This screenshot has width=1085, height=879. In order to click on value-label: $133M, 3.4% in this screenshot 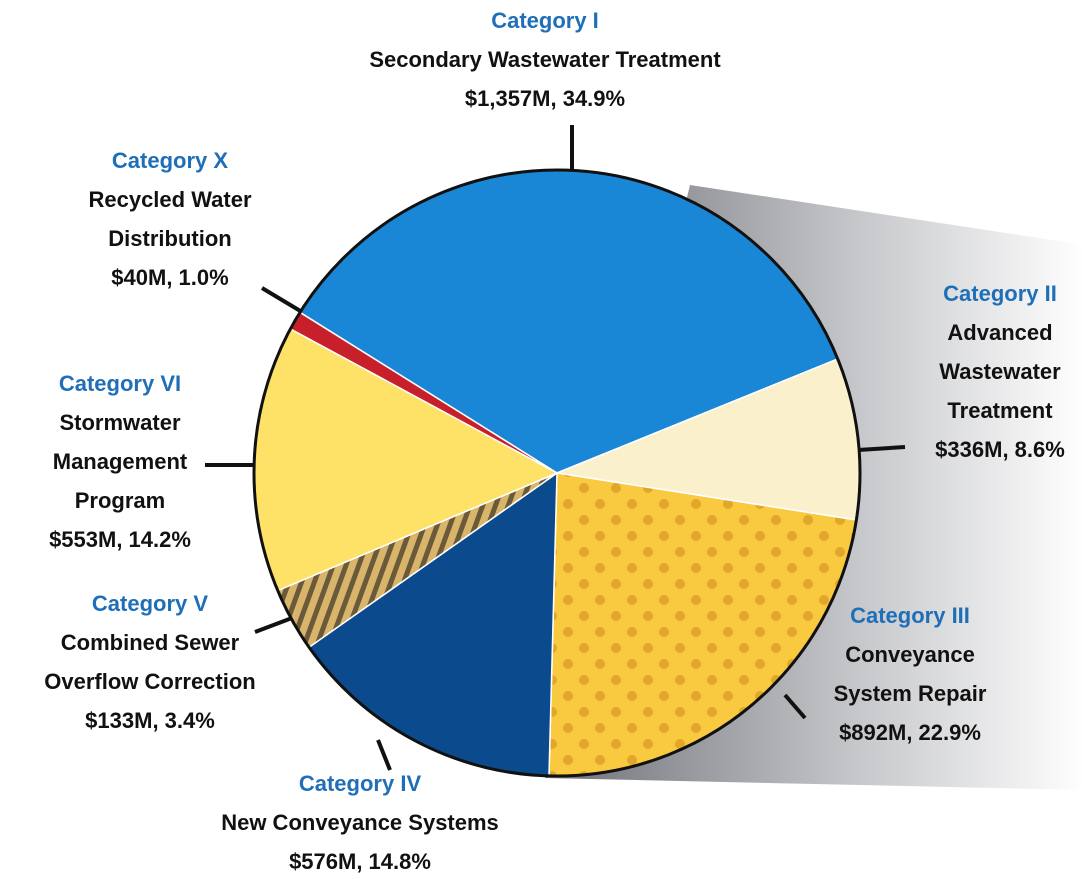, I will do `click(150, 720)`.